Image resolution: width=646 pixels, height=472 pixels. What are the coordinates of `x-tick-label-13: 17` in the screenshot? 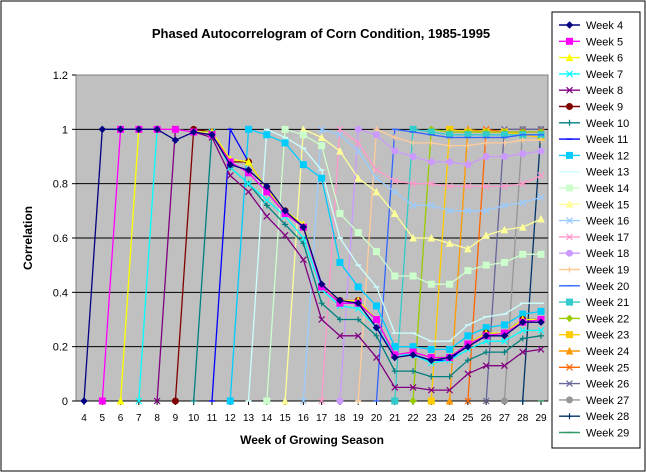 It's located at (322, 418).